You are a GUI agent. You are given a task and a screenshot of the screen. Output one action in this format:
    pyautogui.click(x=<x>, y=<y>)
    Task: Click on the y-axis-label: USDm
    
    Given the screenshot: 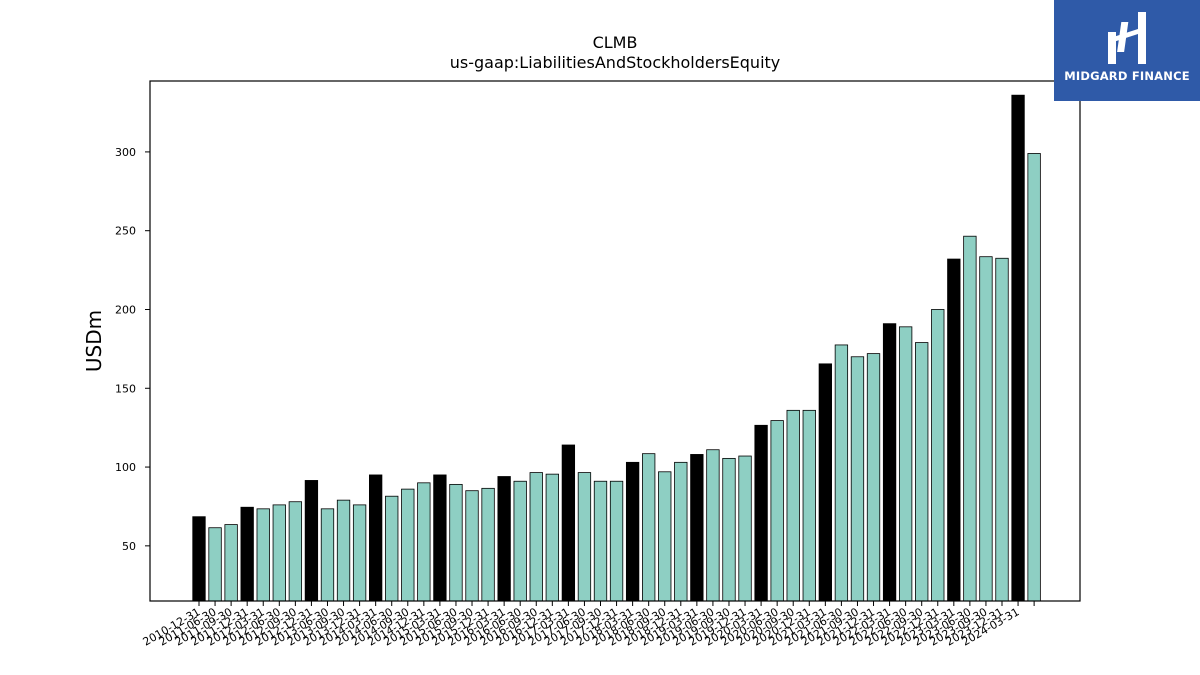 What is the action you would take?
    pyautogui.click(x=94, y=341)
    